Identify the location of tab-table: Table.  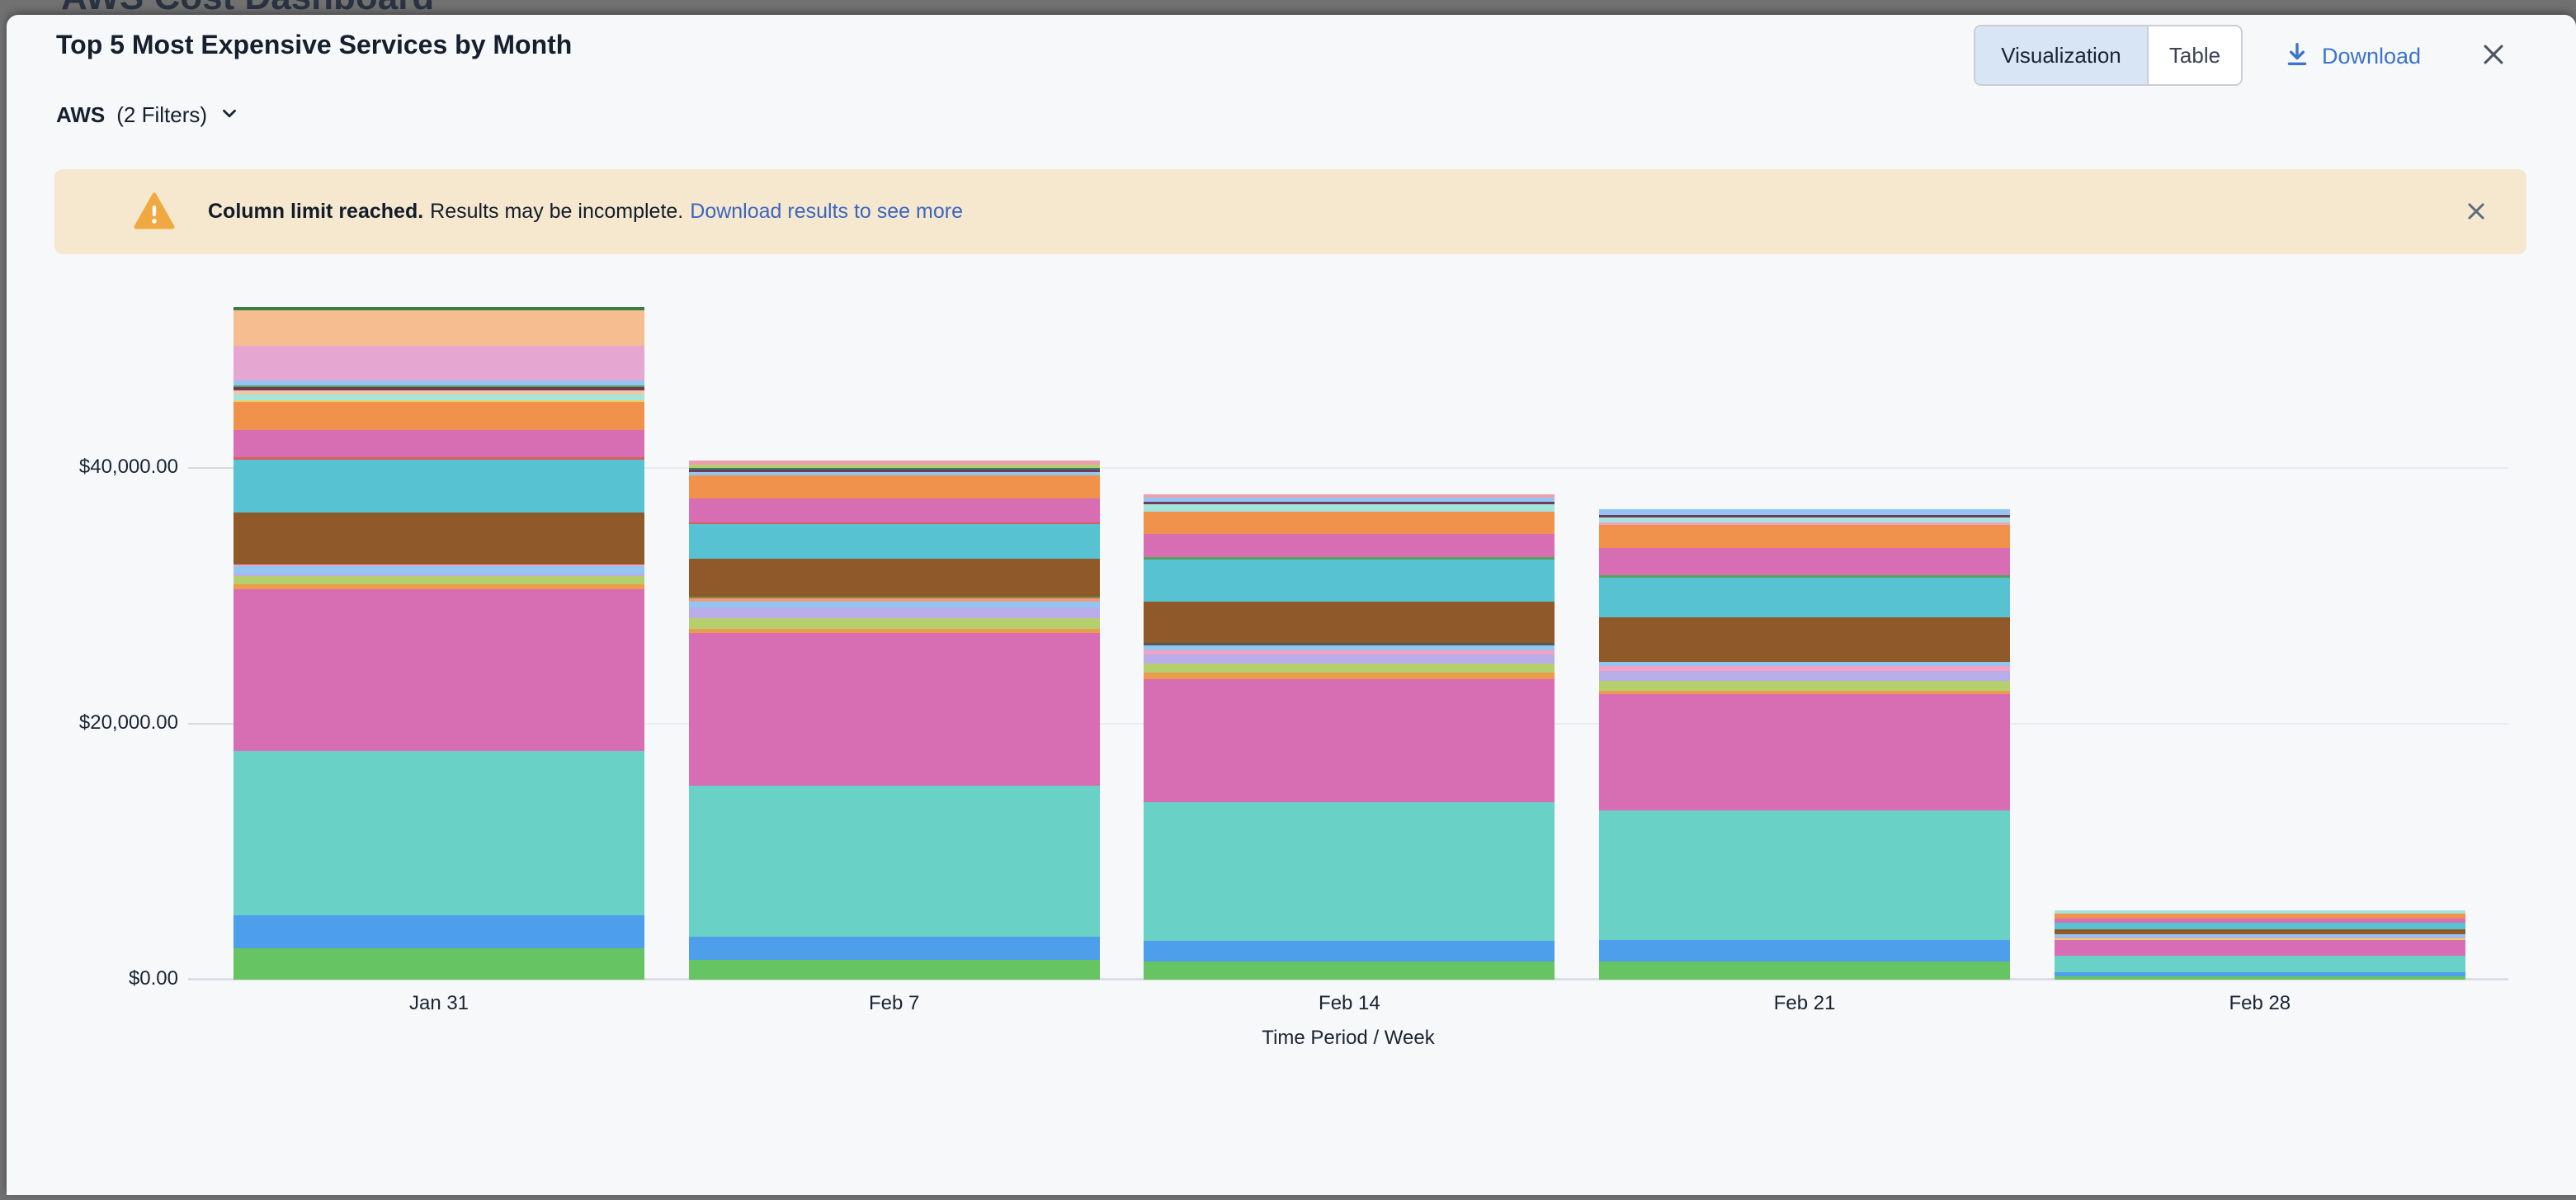
(2194, 55).